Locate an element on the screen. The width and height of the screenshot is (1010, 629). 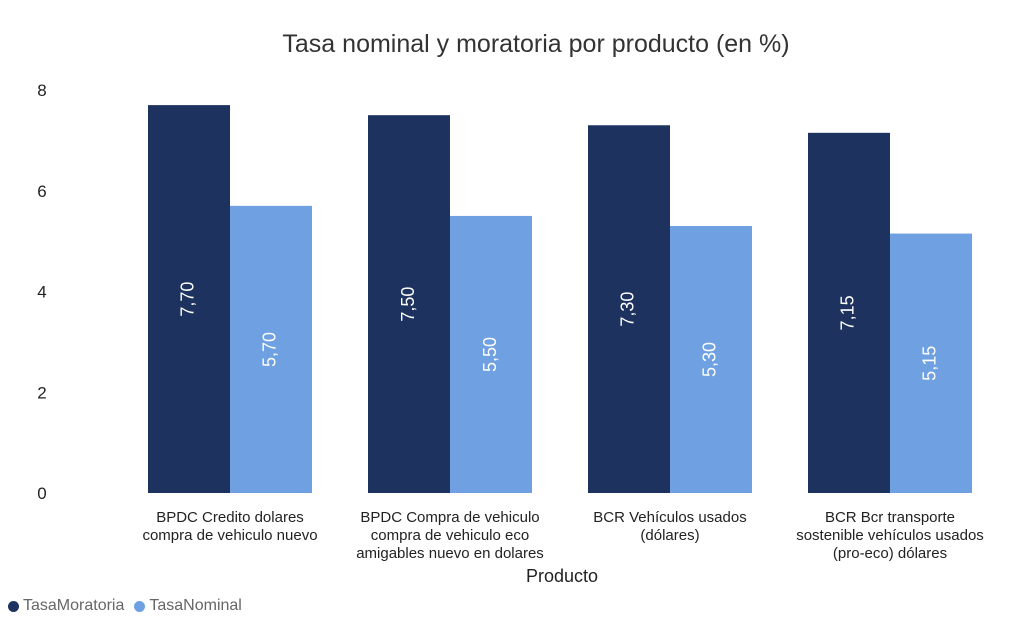
x-tick-label: (dólares) is located at coordinates (669, 535).